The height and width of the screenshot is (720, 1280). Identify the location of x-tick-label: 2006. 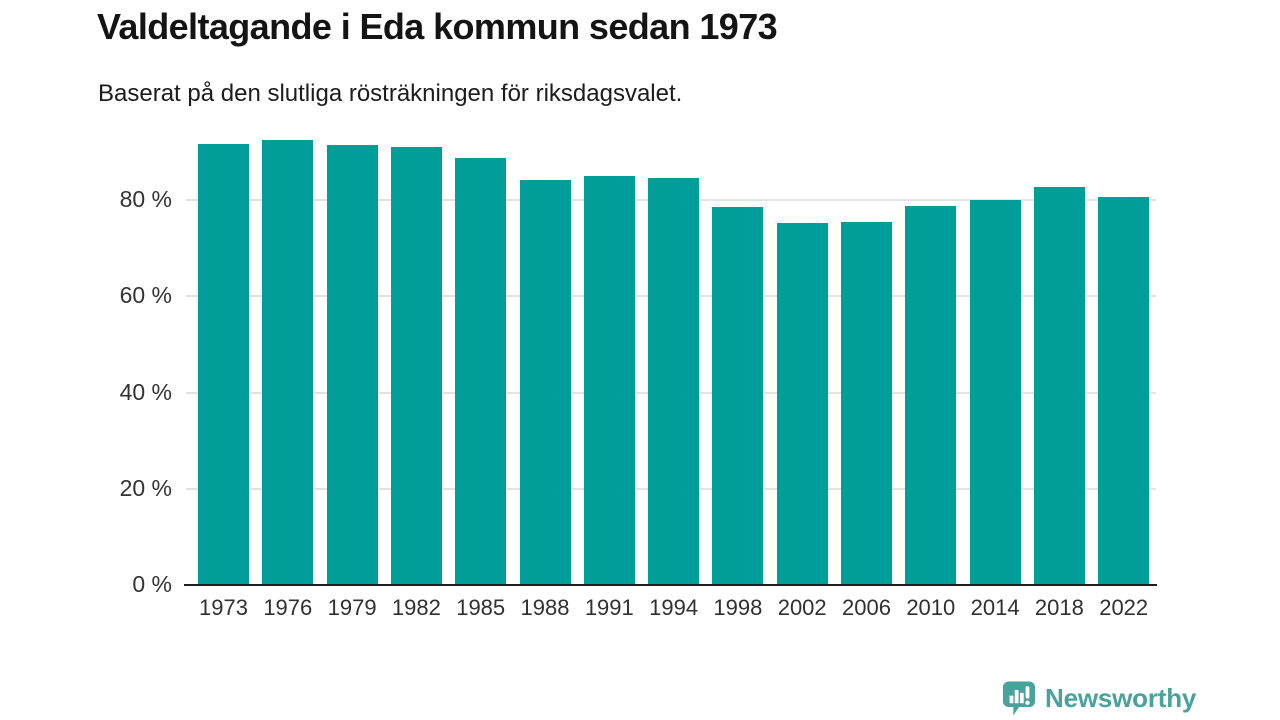
(866, 607).